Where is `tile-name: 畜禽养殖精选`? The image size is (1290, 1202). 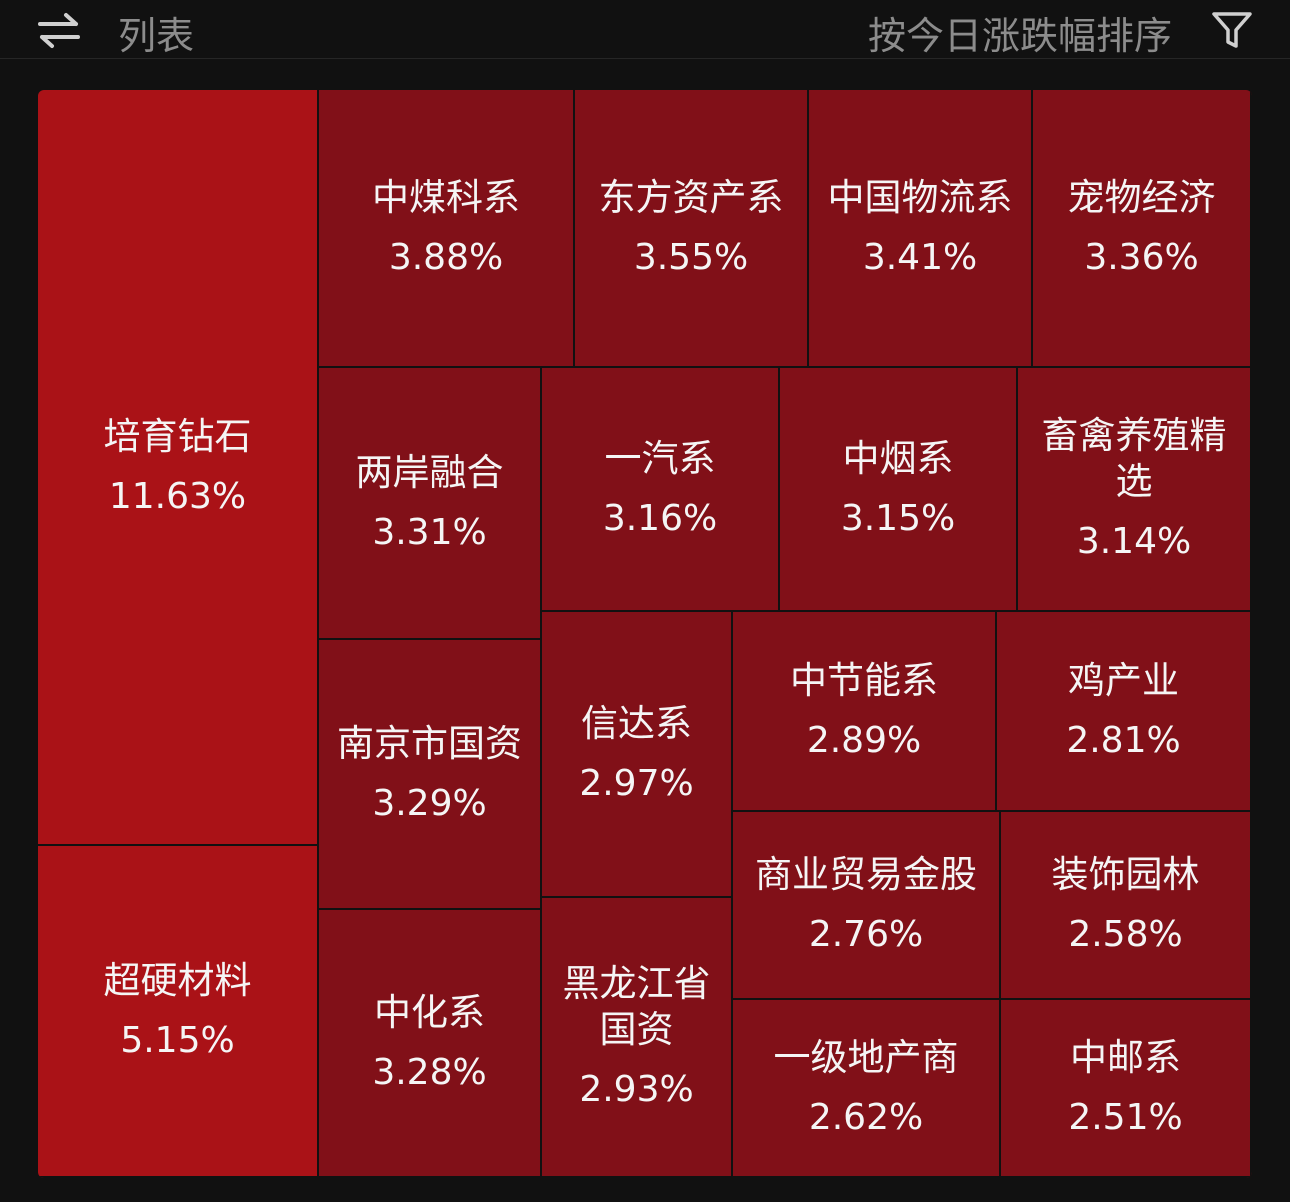 tile-name: 畜禽养殖精选 is located at coordinates (1134, 458).